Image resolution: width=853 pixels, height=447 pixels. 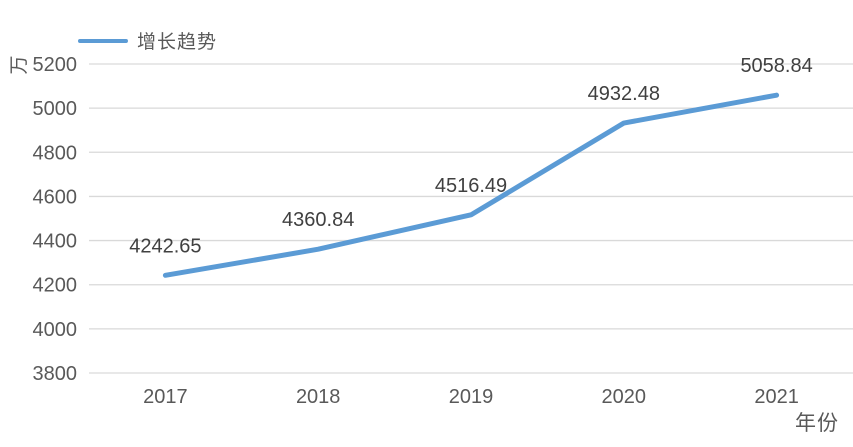 I want to click on x-axis-title: 年份, so click(x=817, y=423).